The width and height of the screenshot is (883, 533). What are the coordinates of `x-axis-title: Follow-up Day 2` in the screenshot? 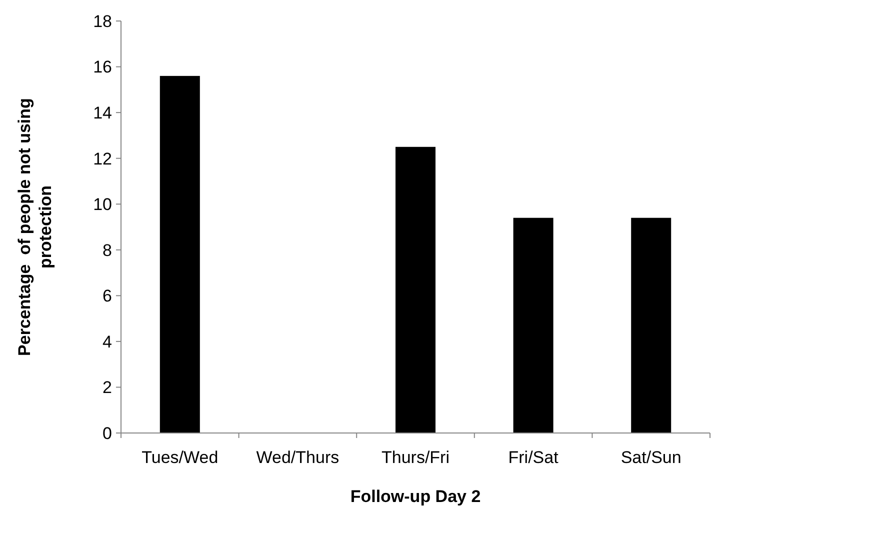 It's located at (415, 496).